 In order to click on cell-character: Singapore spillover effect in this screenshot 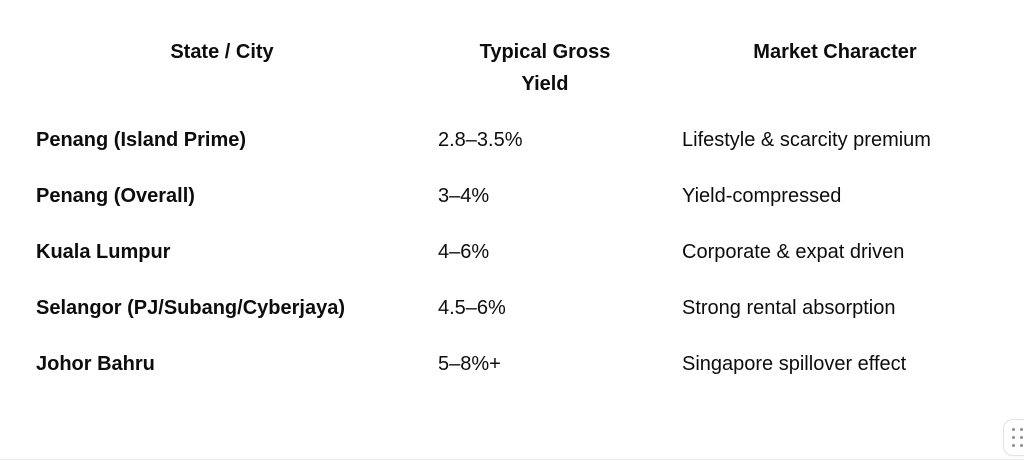, I will do `click(794, 364)`.